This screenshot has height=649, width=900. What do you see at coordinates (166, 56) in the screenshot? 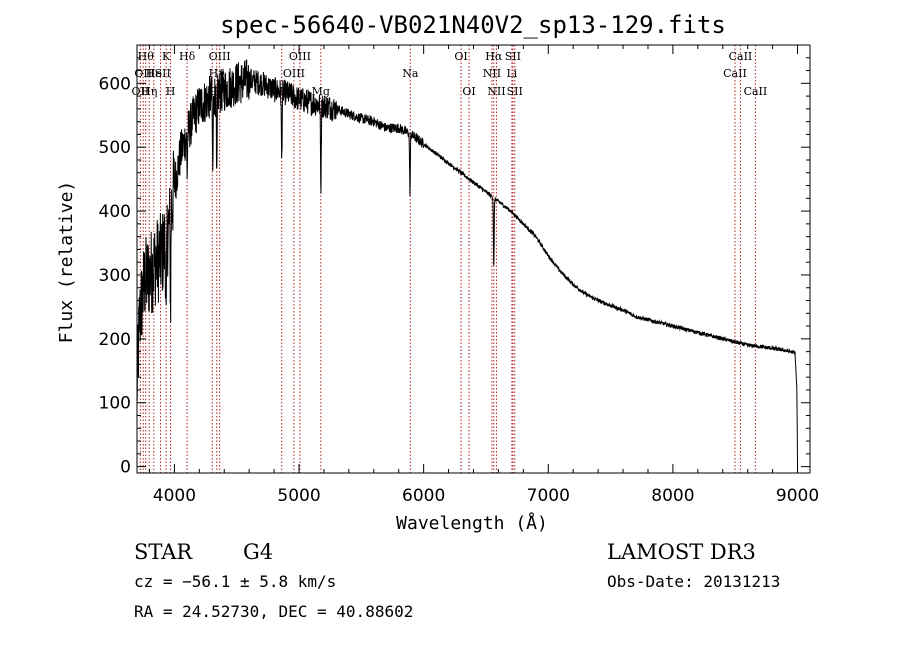
I see `line-marker-label: K` at bounding box center [166, 56].